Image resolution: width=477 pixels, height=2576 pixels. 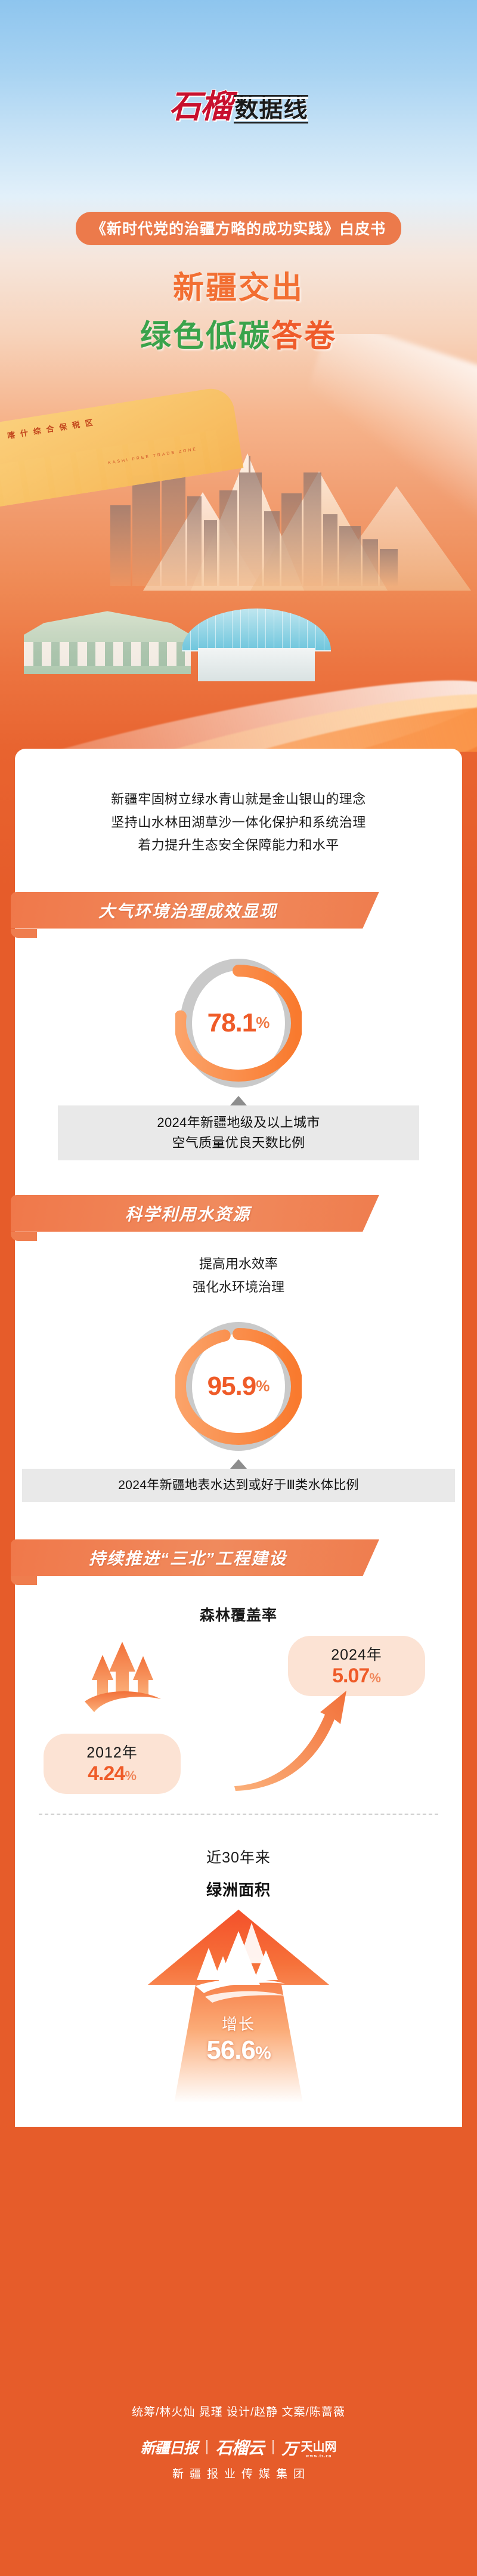 What do you see at coordinates (238, 2447) in the screenshot?
I see `footer-logo-row: 新疆日报 石榴云 万 天山网 www.ts.cn` at bounding box center [238, 2447].